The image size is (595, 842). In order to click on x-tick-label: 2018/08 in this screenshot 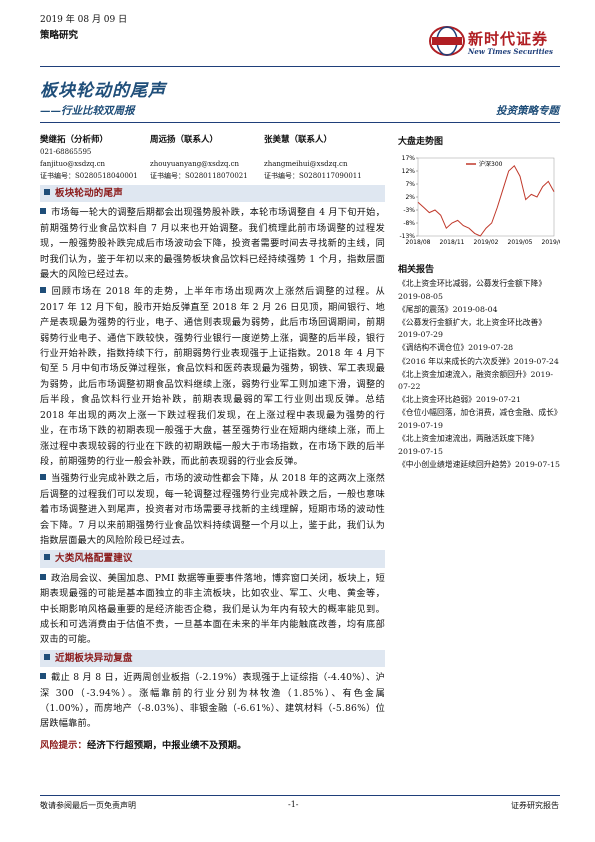, I will do `click(418, 242)`.